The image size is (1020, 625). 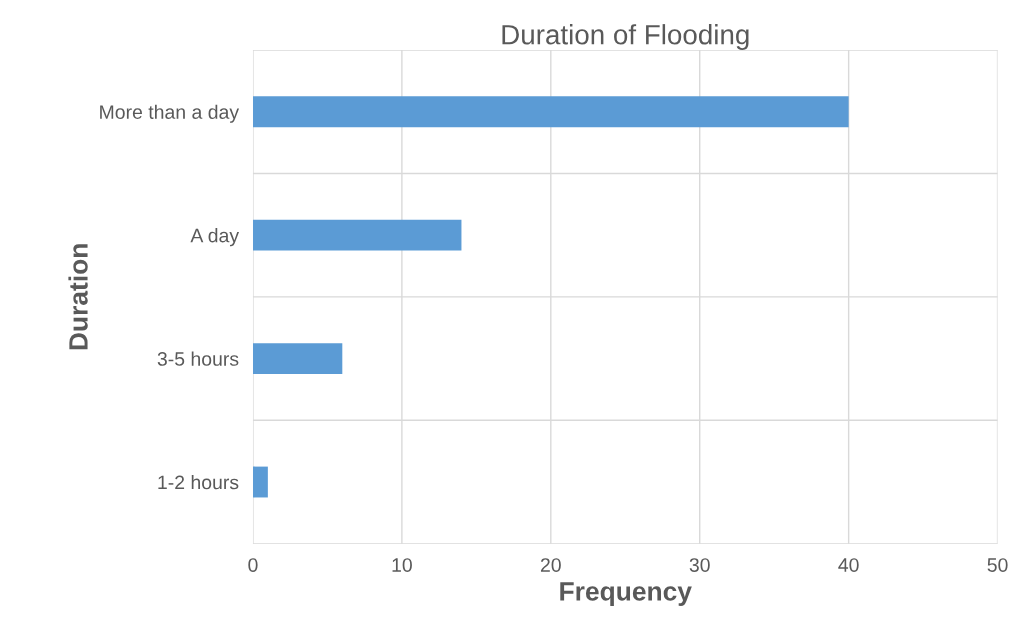 I want to click on x-tick-label: 40, so click(x=848, y=565).